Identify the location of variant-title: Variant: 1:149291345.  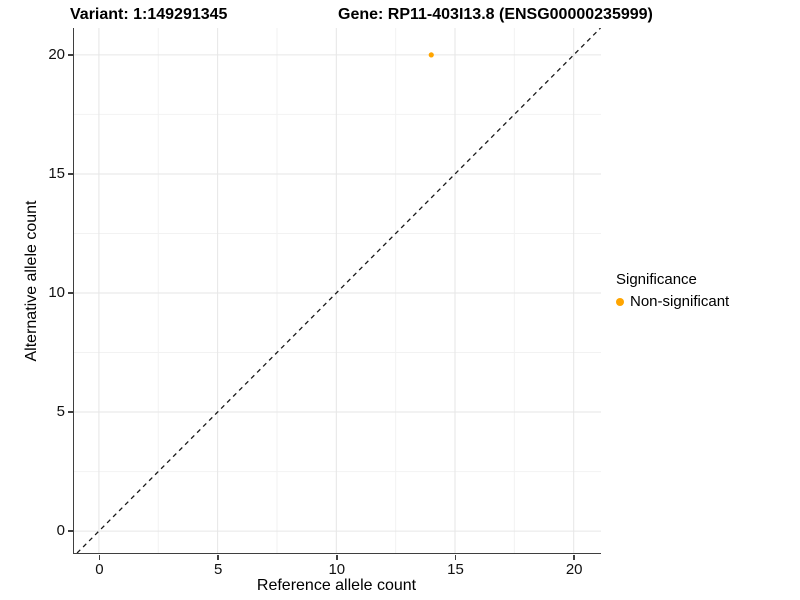
(149, 14).